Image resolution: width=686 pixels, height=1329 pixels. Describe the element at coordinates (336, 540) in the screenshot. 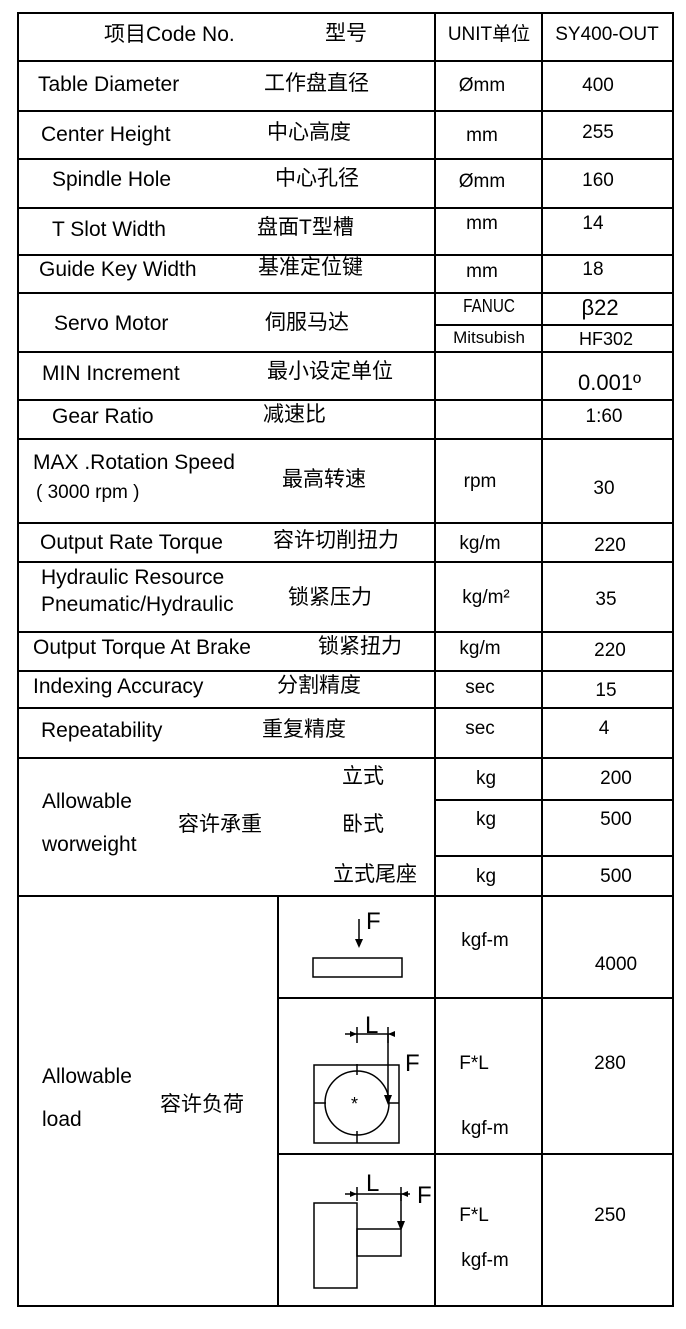

I see `row-label-cn: 容许切削扭力` at that location.